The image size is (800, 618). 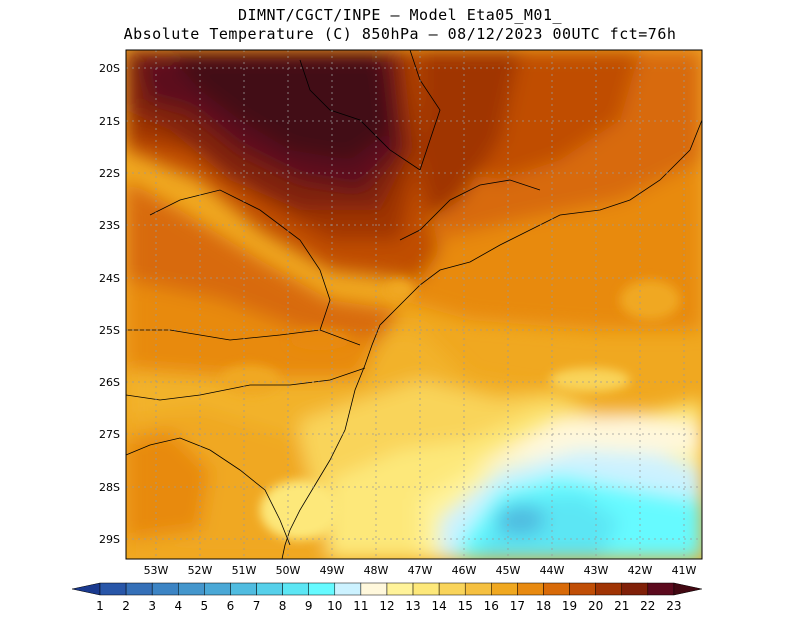 What do you see at coordinates (109, 225) in the screenshot?
I see `lat-label: 23S` at bounding box center [109, 225].